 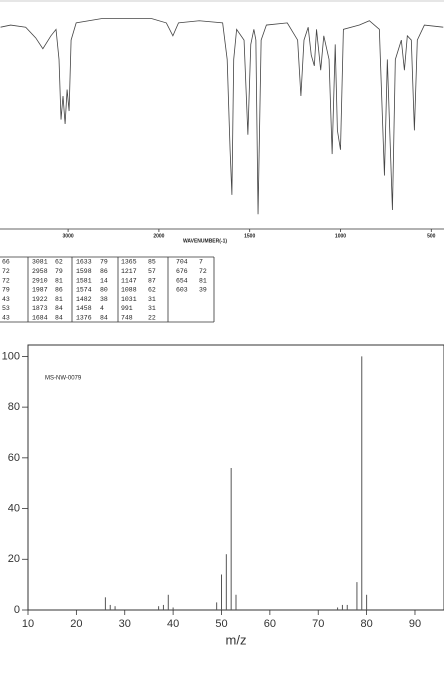 I want to click on table-cell: 1217, so click(x=129, y=271).